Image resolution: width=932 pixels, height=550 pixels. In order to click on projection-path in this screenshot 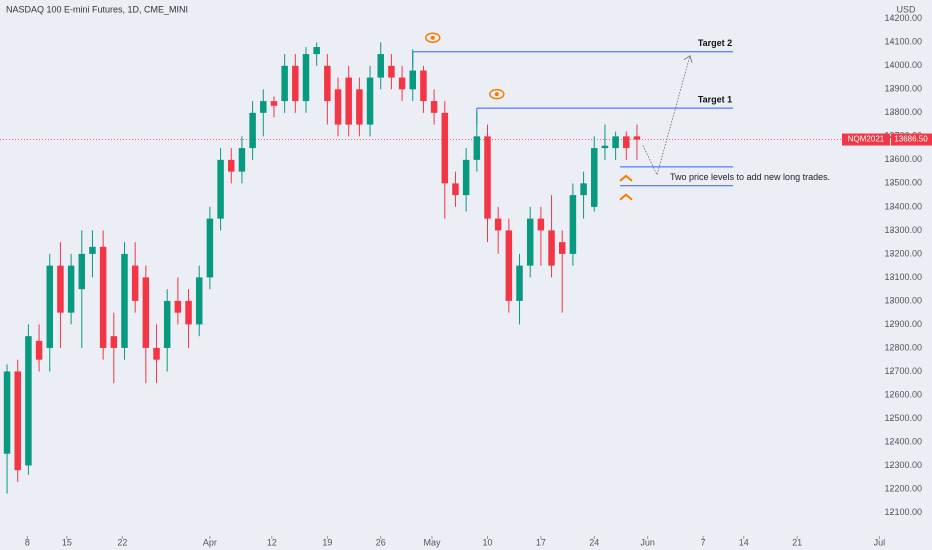, I will do `click(666, 116)`.